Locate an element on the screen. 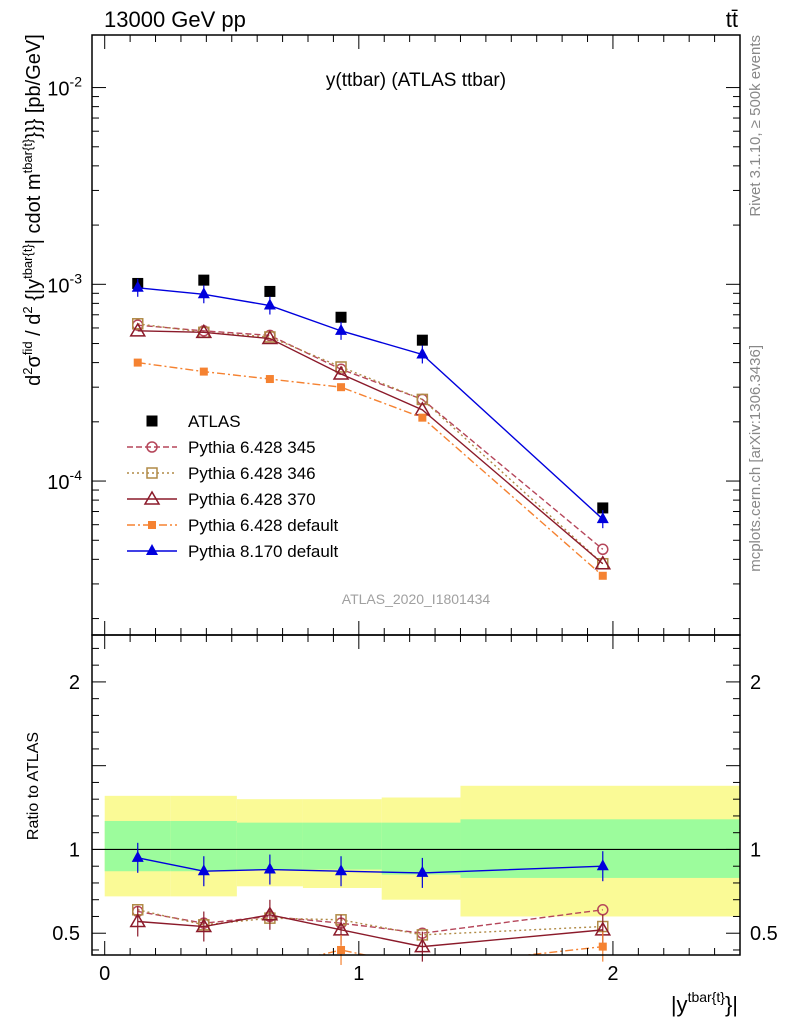 This screenshot has height=1024, width=786. ratio-y-ticklabel-left-0: 0.5 is located at coordinates (66, 934).